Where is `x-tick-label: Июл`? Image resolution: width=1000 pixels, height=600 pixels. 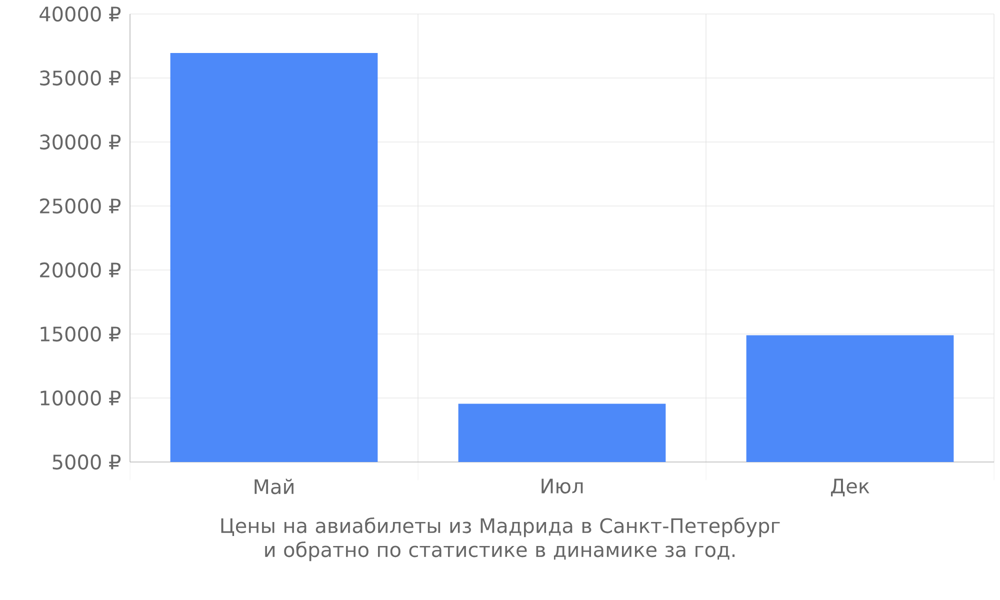 x-tick-label: Июл is located at coordinates (562, 486).